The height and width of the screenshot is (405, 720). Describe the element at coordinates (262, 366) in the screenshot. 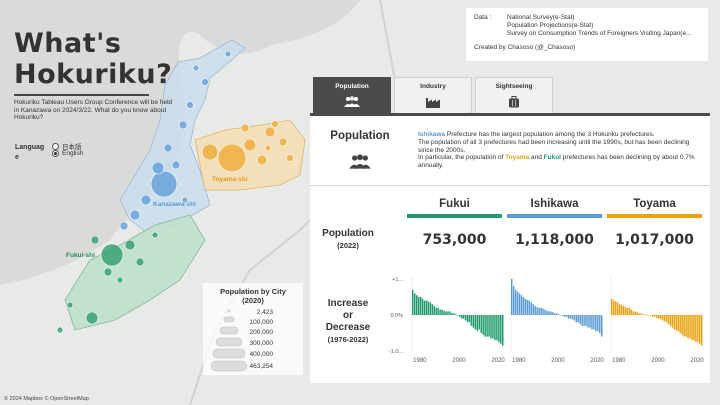

I see `legend-label-6: 463,254` at that location.